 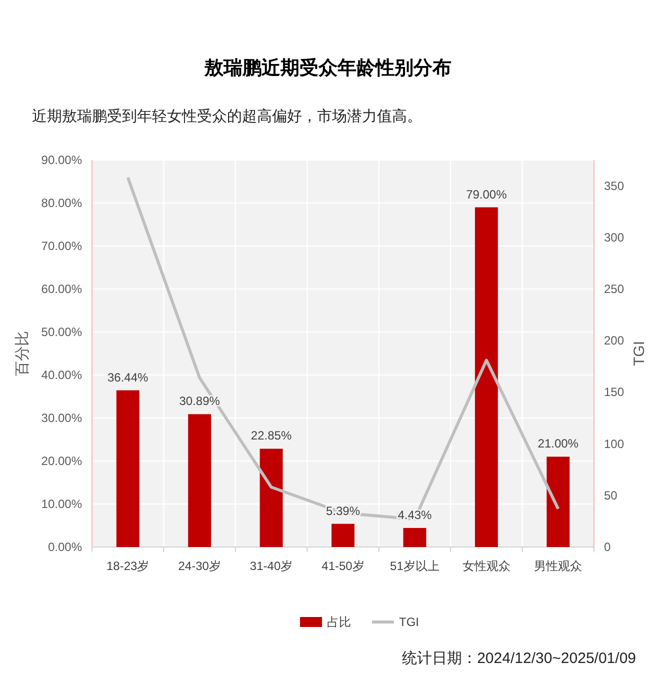 What do you see at coordinates (328, 68) in the screenshot?
I see `chart-title: 敖瑞鹏近期受众年龄性别分布` at bounding box center [328, 68].